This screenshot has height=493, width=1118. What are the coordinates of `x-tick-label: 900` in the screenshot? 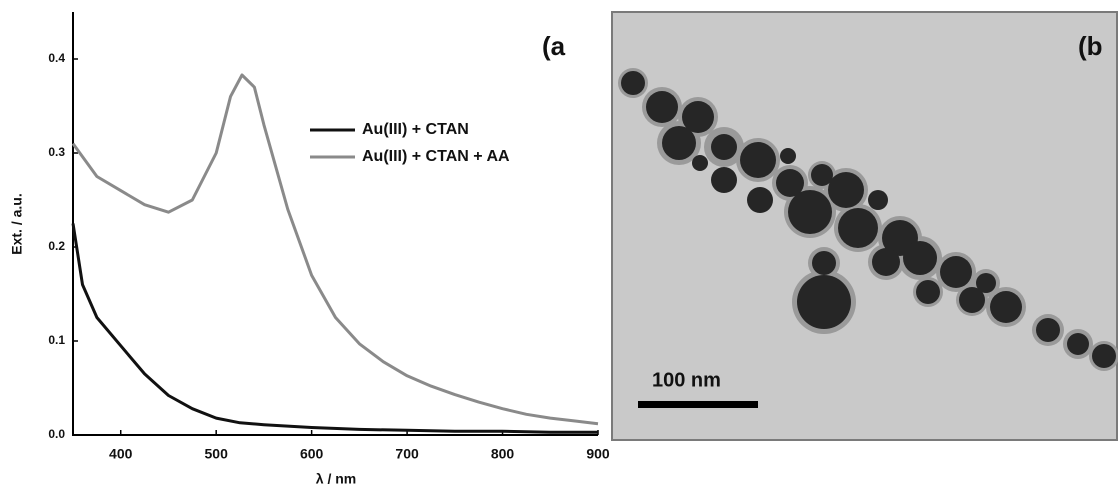 It's located at (598, 454).